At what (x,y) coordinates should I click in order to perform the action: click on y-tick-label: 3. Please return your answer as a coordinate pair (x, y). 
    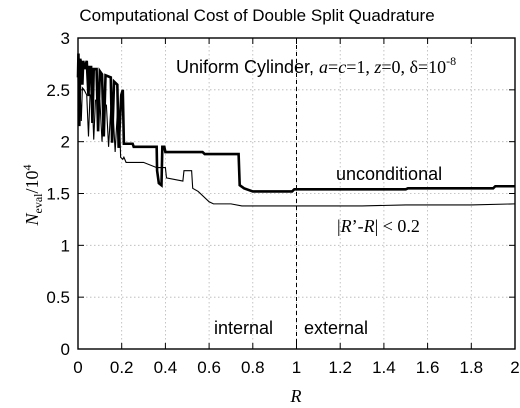
    Looking at the image, I should click on (65, 38).